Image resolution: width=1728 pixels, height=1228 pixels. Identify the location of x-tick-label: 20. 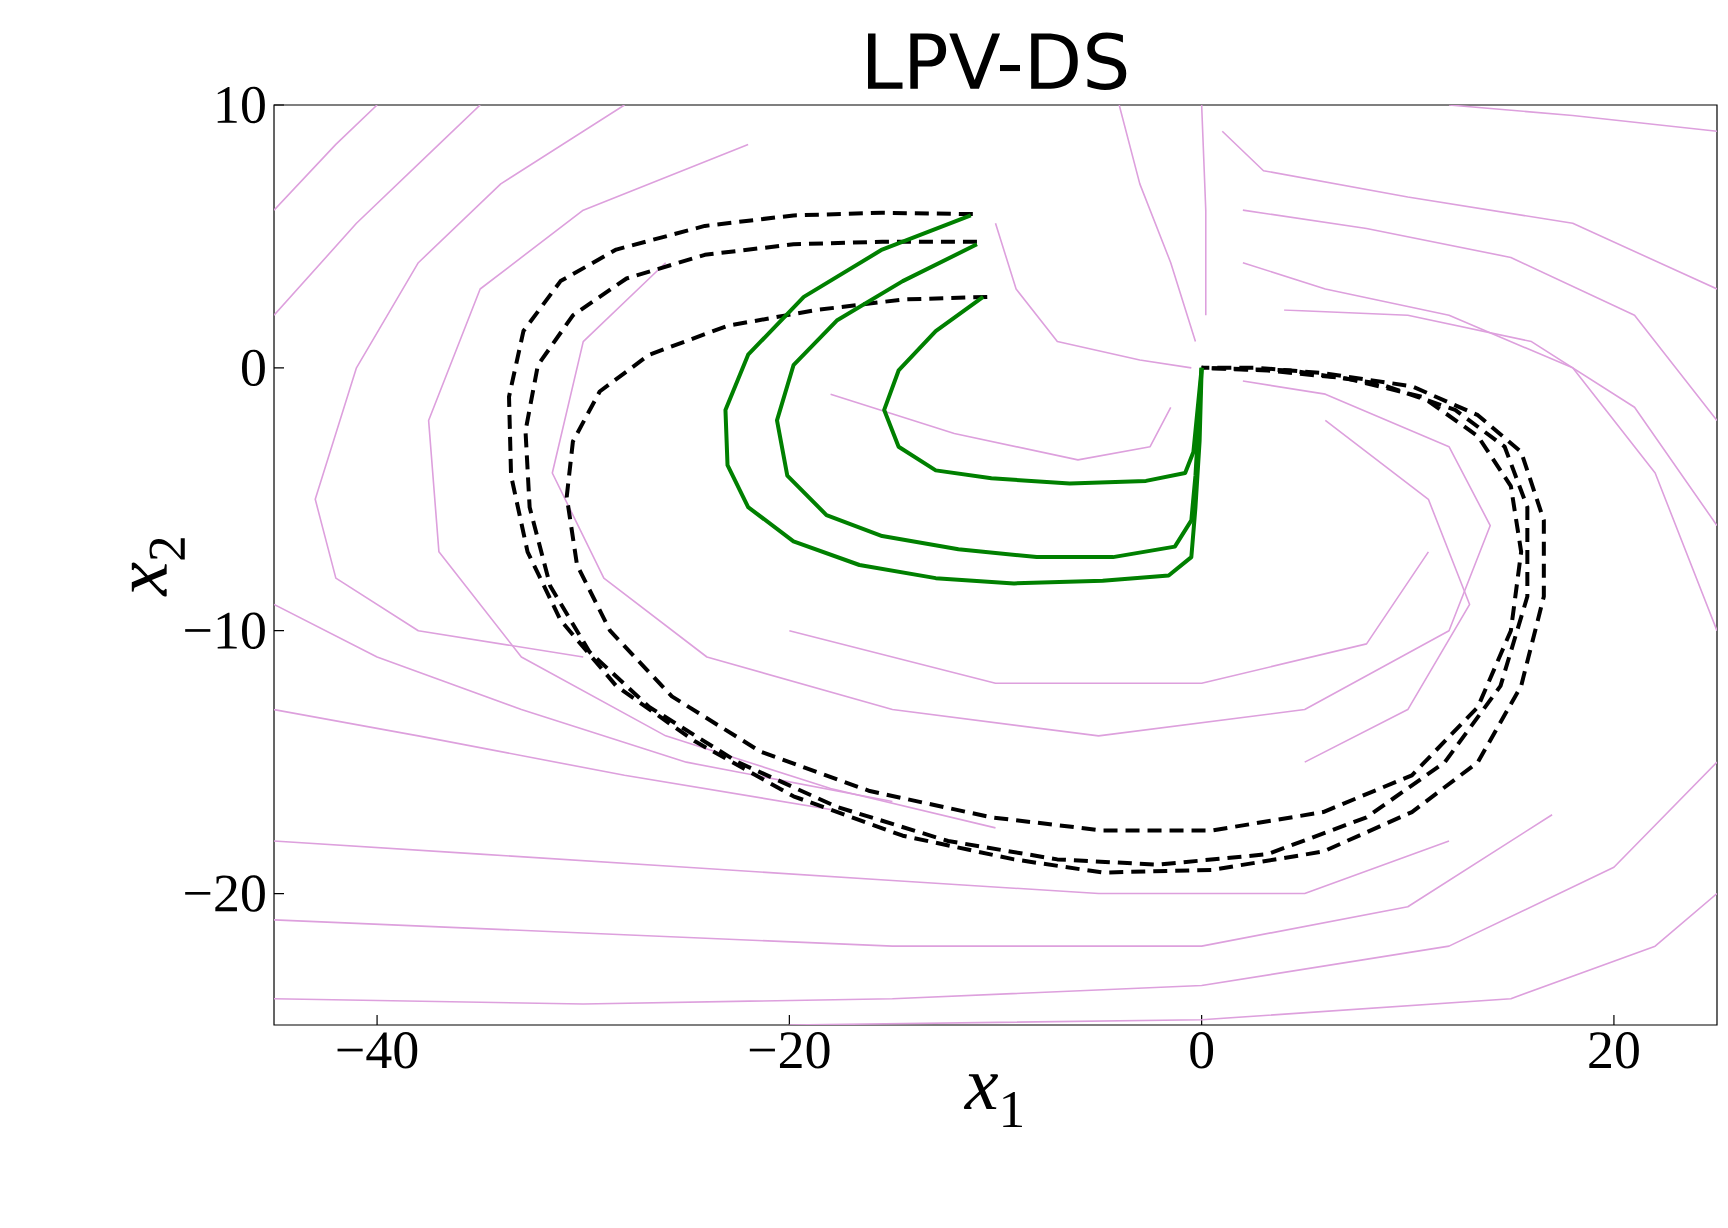
(1614, 1050).